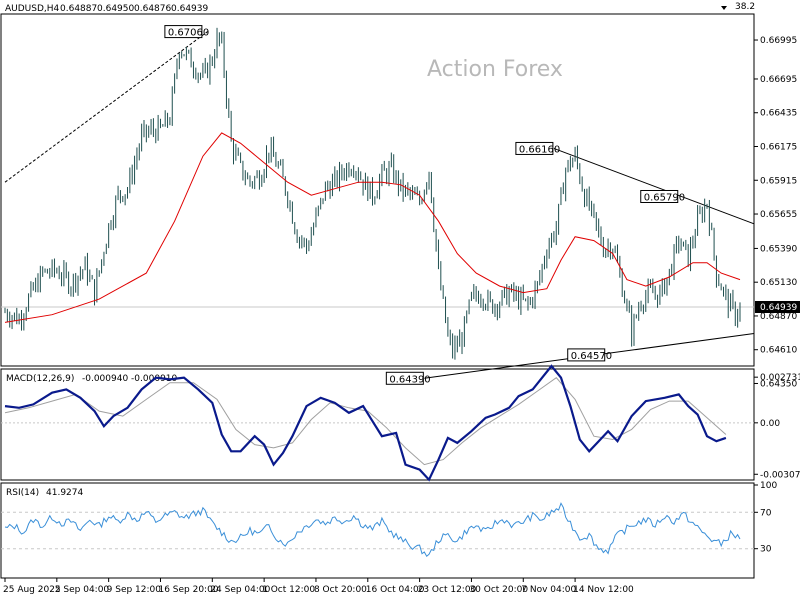 The width and height of the screenshot is (800, 600). What do you see at coordinates (188, 590) in the screenshot?
I see `time-tick-label: 16 Sep 20:00` at bounding box center [188, 590].